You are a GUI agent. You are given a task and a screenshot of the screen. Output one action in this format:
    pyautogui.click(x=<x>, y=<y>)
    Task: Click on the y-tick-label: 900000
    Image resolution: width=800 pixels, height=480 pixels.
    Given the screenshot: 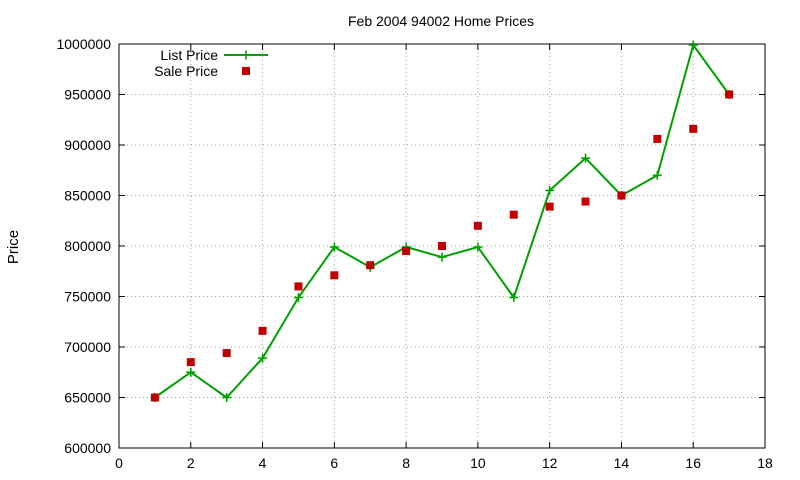 What is the action you would take?
    pyautogui.click(x=87, y=145)
    